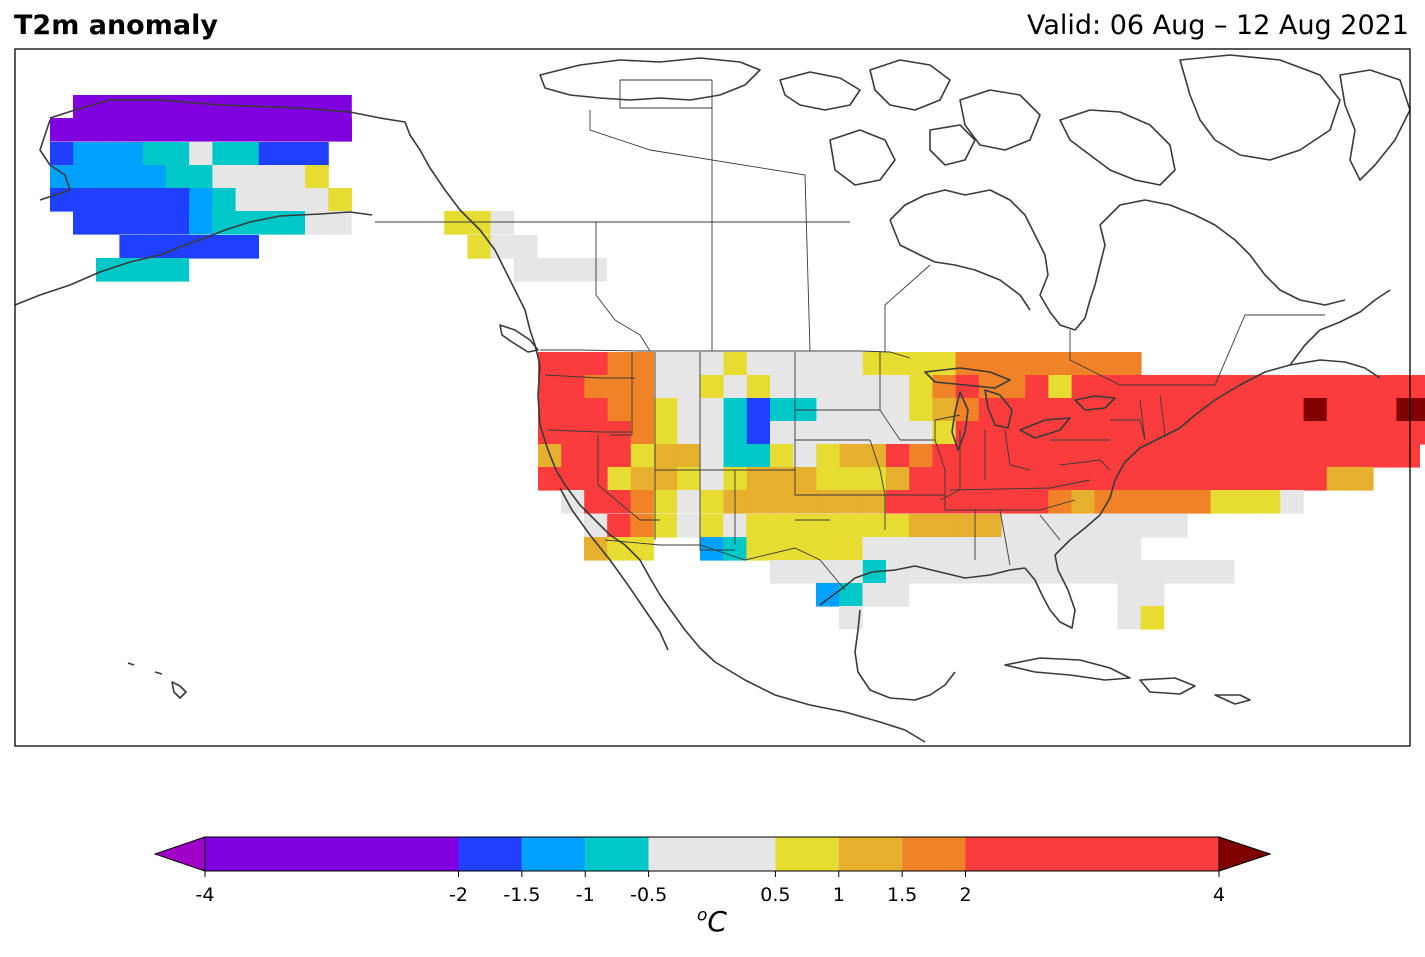 The image size is (1425, 957). Describe the element at coordinates (116, 25) in the screenshot. I see `map-title: T2m anomaly` at that location.